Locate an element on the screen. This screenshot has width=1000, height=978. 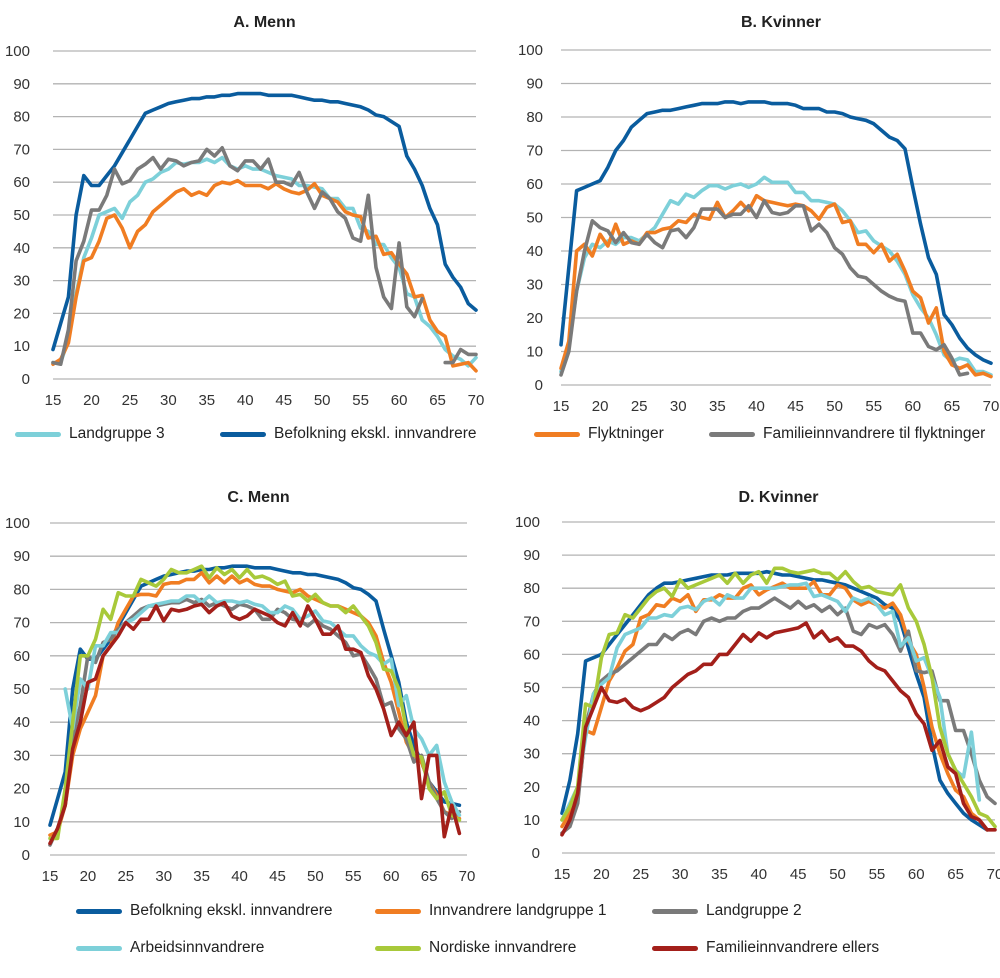
series-line-arbeidsinnvandrere is located at coordinates (771, 701).